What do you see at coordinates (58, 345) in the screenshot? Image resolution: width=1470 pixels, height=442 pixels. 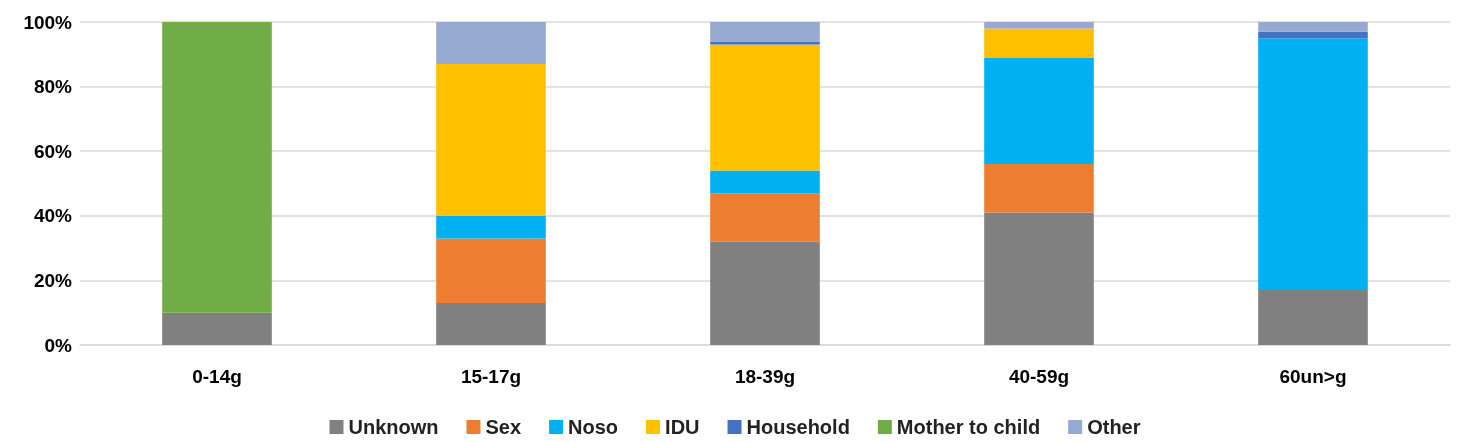 I see `y-tick-label: 0%` at bounding box center [58, 345].